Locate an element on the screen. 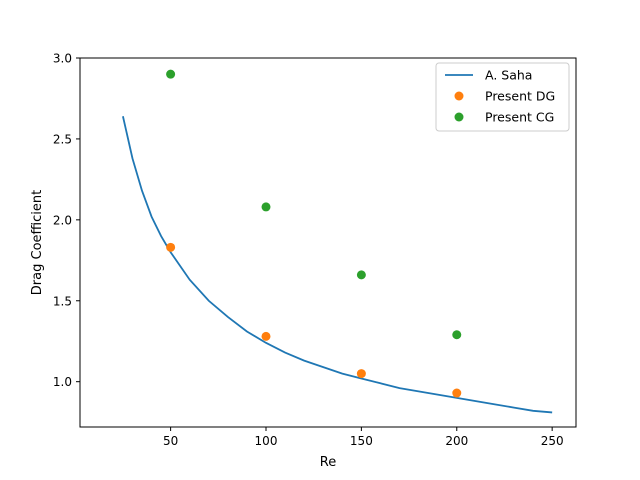 This screenshot has height=480, width=640. legend-label: Present CG is located at coordinates (519, 117).